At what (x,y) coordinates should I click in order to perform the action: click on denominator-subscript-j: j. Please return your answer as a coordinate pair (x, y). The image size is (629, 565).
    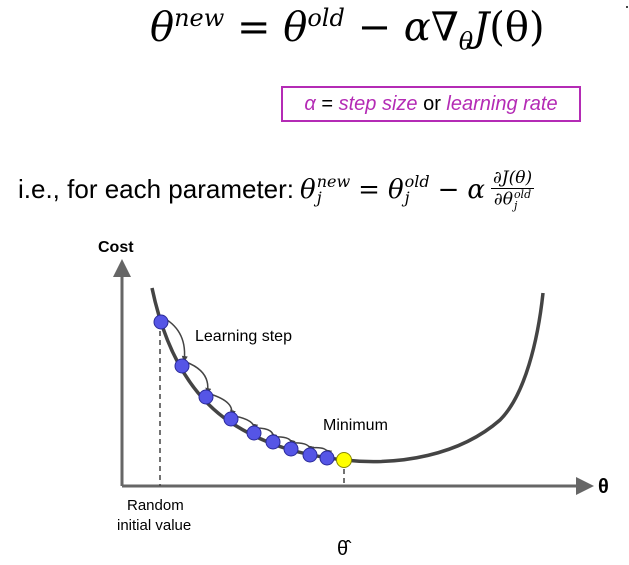
    Looking at the image, I should click on (515, 205).